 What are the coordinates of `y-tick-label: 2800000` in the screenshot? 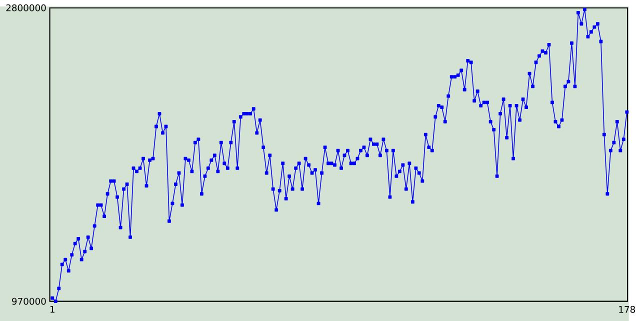 It's located at (26, 8).